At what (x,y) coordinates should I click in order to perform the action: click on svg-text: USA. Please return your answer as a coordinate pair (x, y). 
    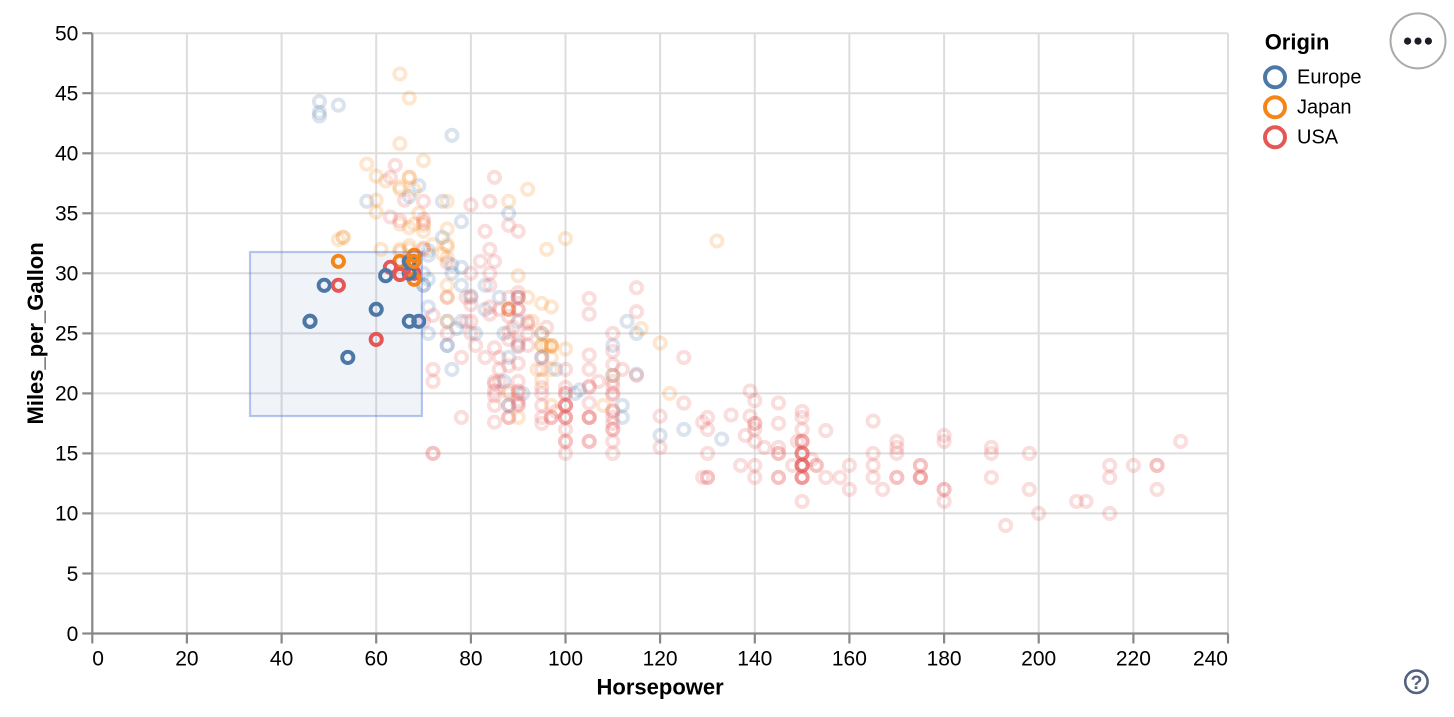
    Looking at the image, I should click on (1318, 137).